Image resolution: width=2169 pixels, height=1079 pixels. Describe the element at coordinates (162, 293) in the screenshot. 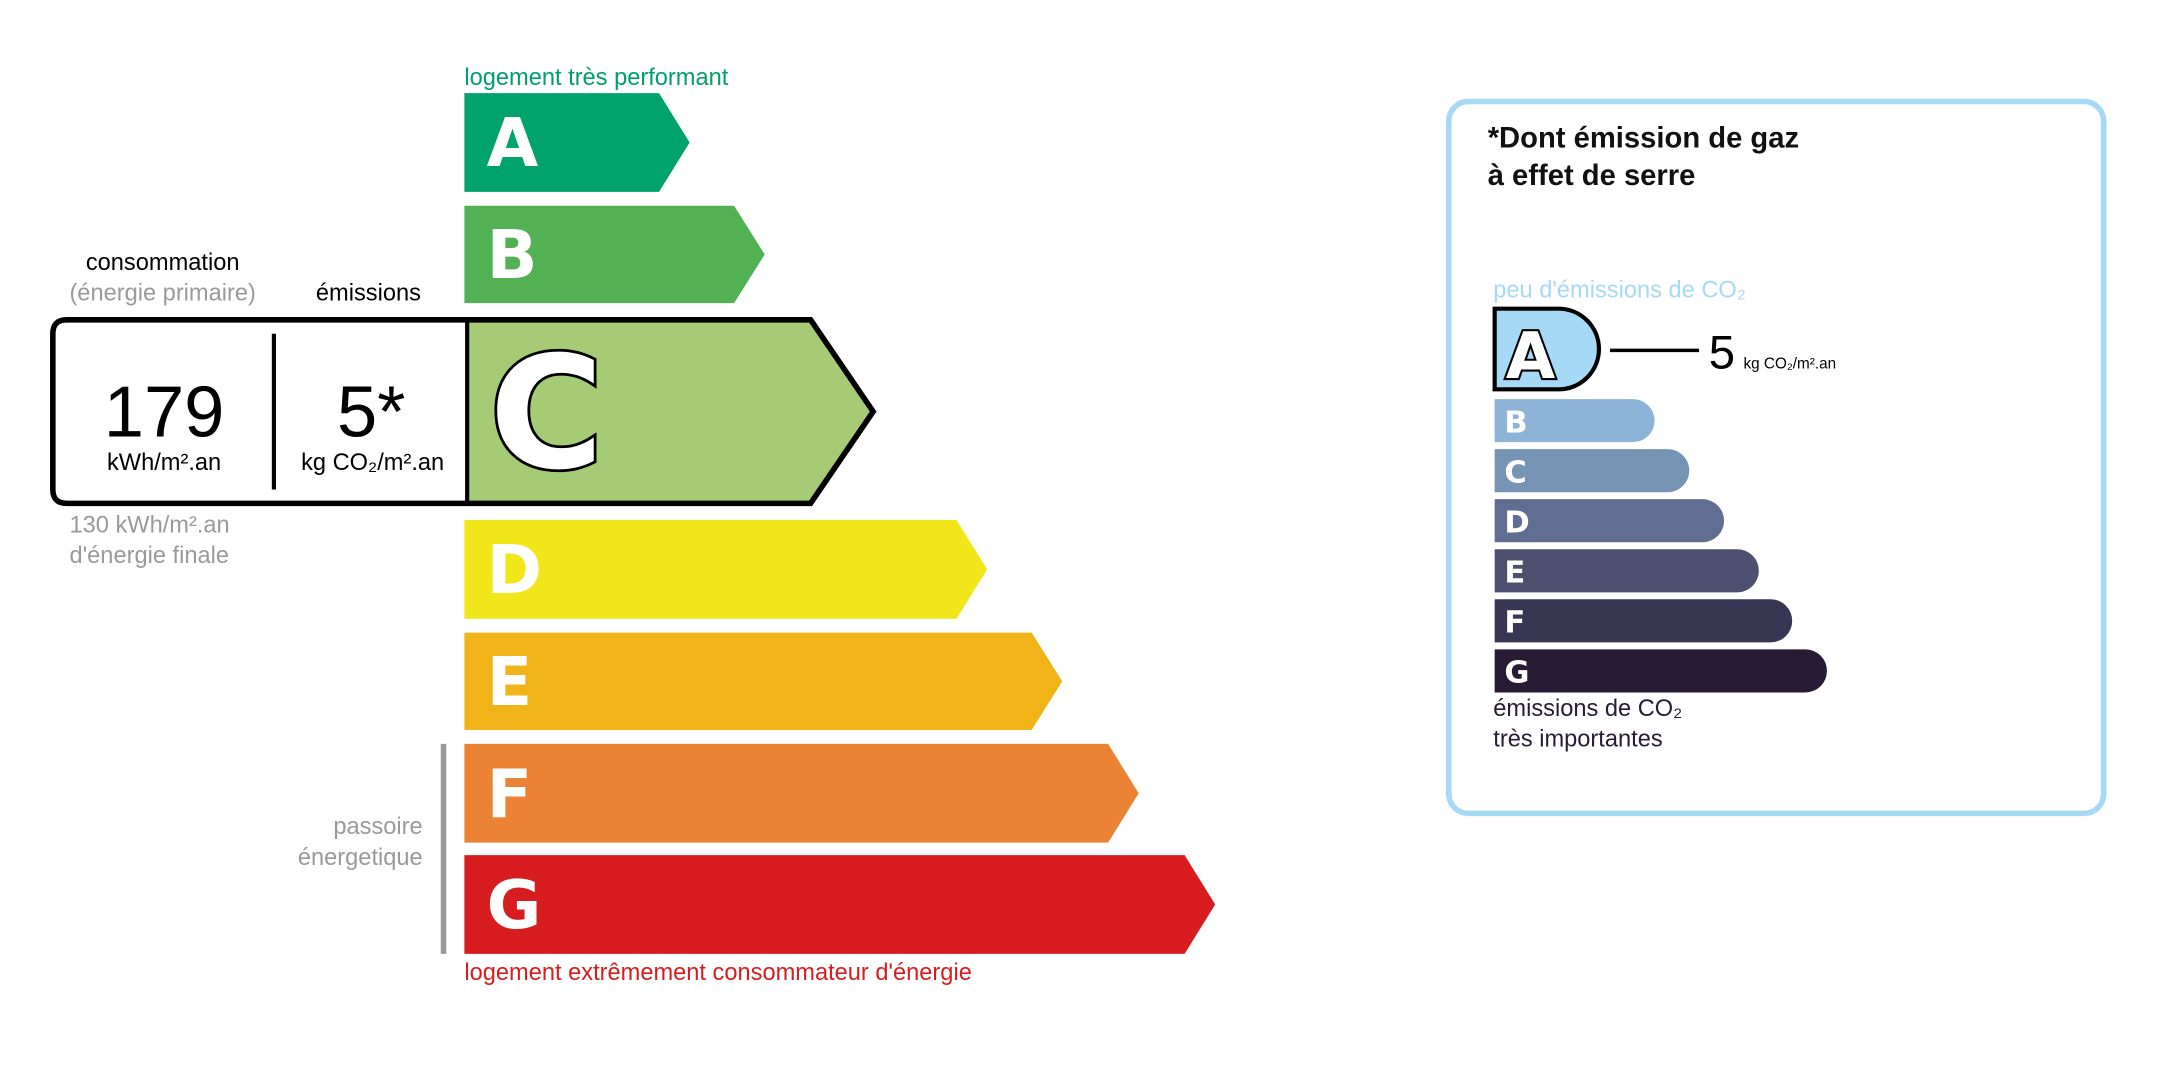

I see `consumption-sublabel: (énergie primaire)` at that location.